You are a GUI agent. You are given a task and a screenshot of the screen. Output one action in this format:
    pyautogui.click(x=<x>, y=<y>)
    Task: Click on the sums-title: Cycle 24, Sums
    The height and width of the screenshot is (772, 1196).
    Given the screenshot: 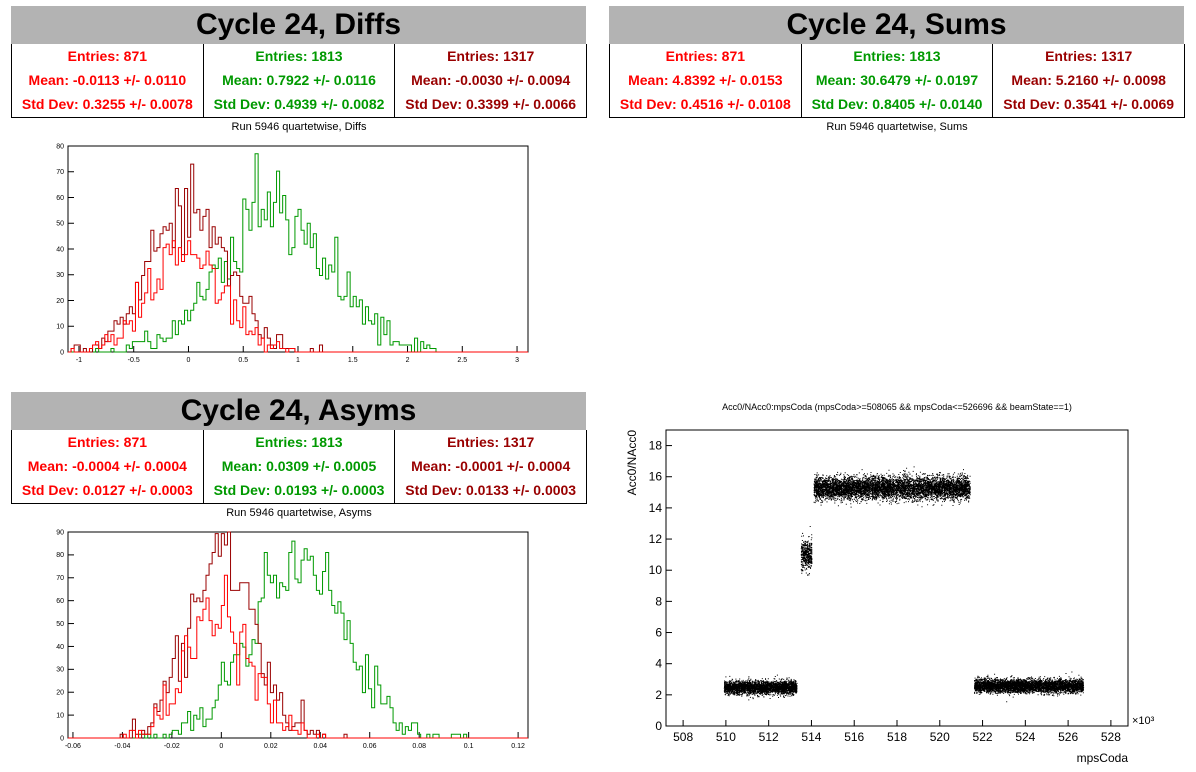 What is the action you would take?
    pyautogui.click(x=896, y=25)
    